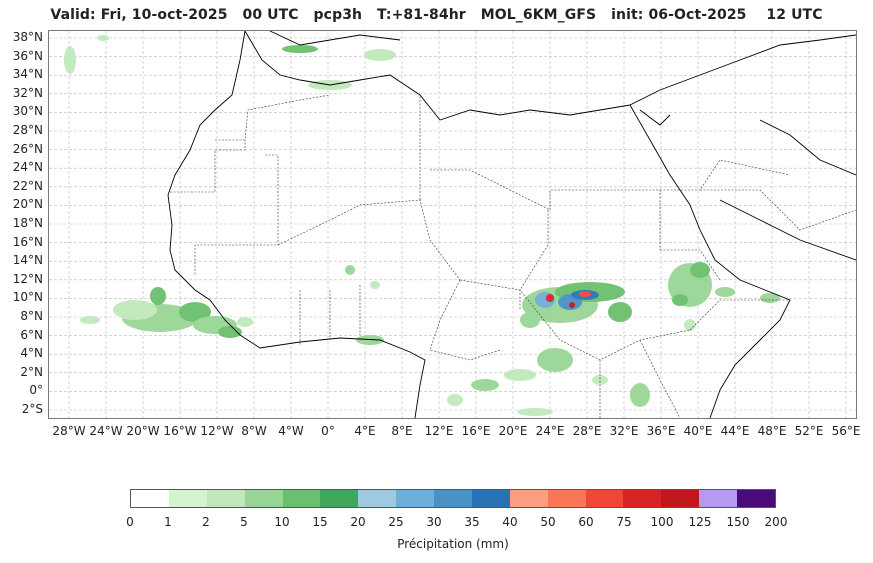  Describe the element at coordinates (402, 431) in the screenshot. I see `lon-label: 8°E` at that location.